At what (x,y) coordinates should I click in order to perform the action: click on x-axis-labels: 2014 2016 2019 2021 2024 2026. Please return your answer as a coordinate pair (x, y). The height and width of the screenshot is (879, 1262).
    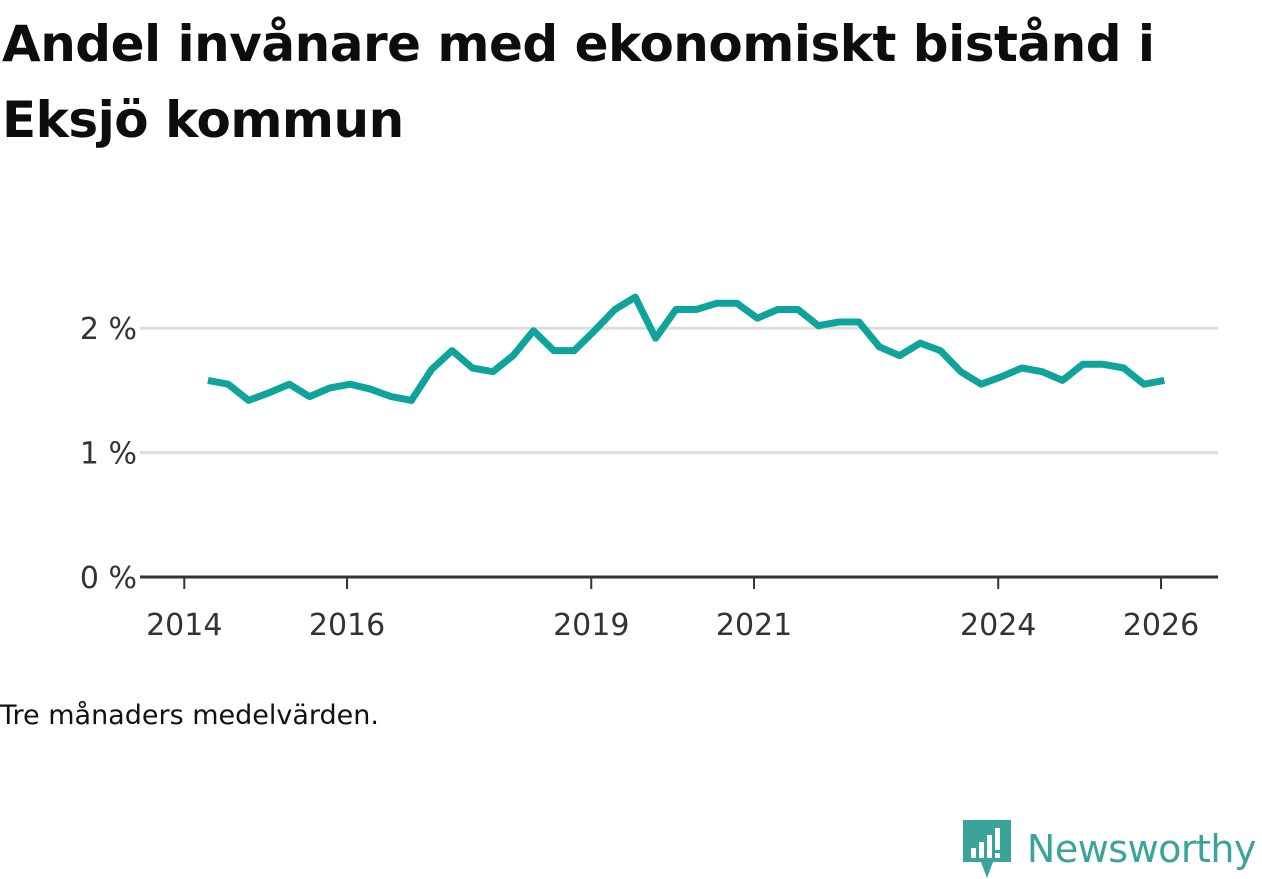
    Looking at the image, I should click on (672, 625).